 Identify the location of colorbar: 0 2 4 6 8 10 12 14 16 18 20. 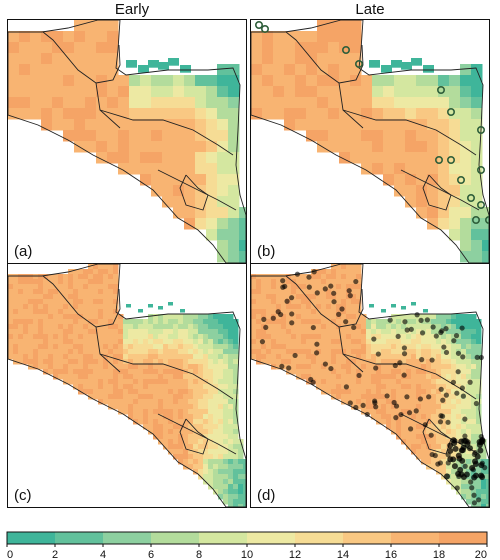
(247, 545).